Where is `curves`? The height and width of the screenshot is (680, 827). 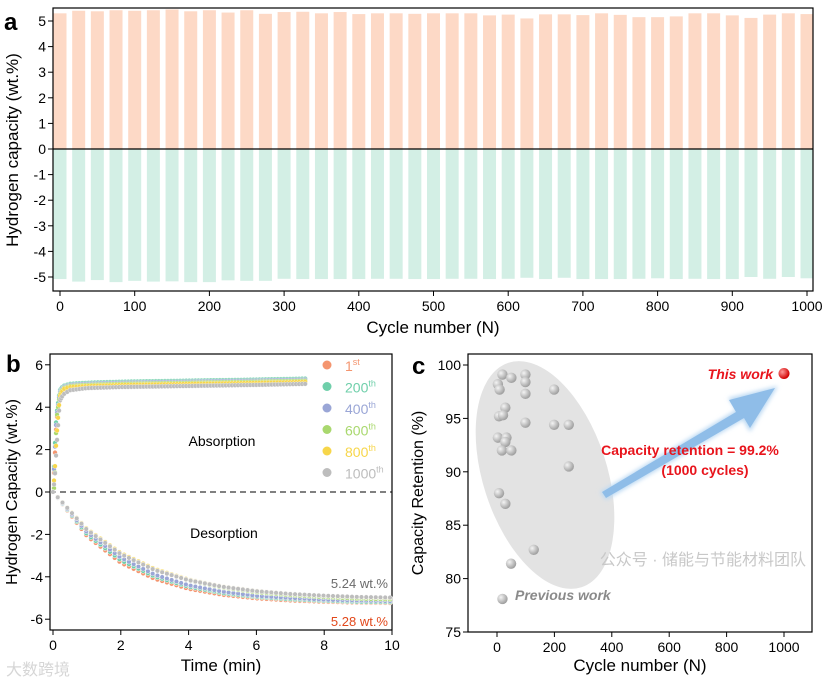
curves is located at coordinates (221, 491).